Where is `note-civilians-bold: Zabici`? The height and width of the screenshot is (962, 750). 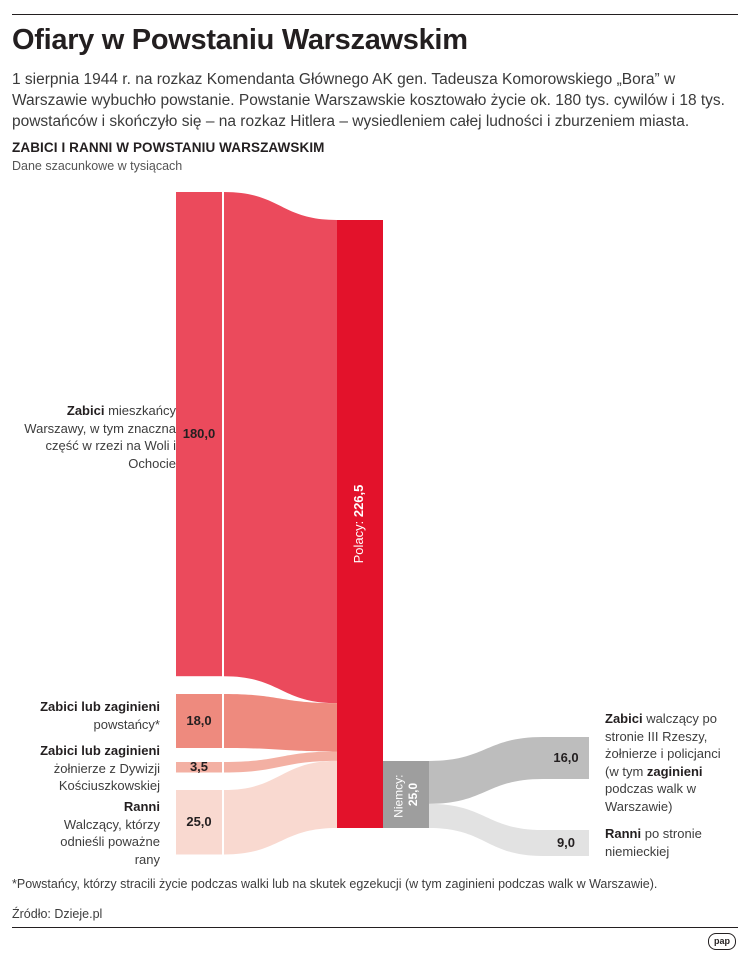
note-civilians-bold: Zabici is located at coordinates (85, 410).